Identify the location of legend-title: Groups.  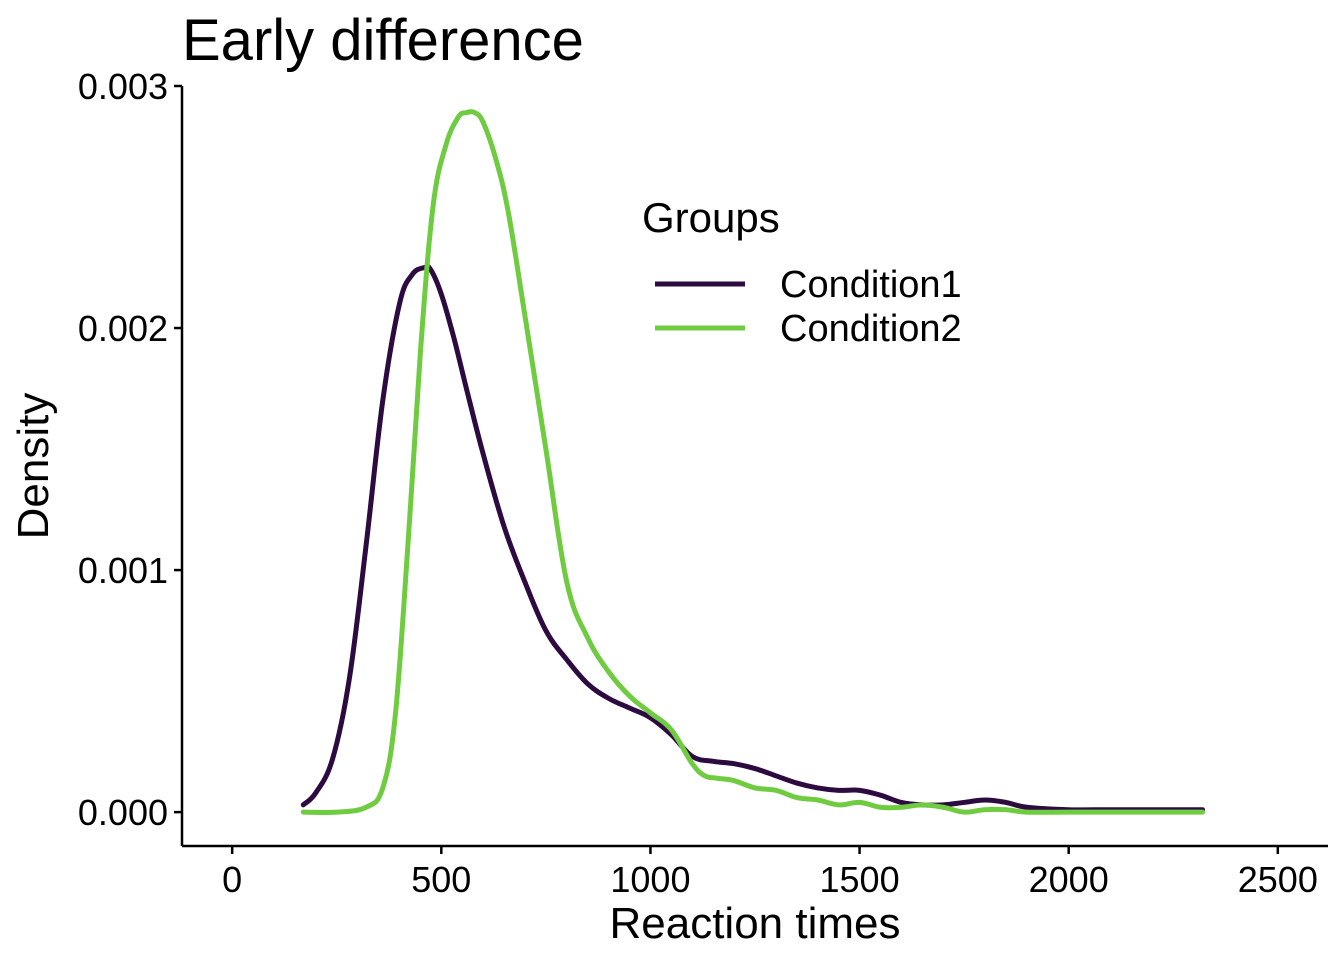
(711, 217).